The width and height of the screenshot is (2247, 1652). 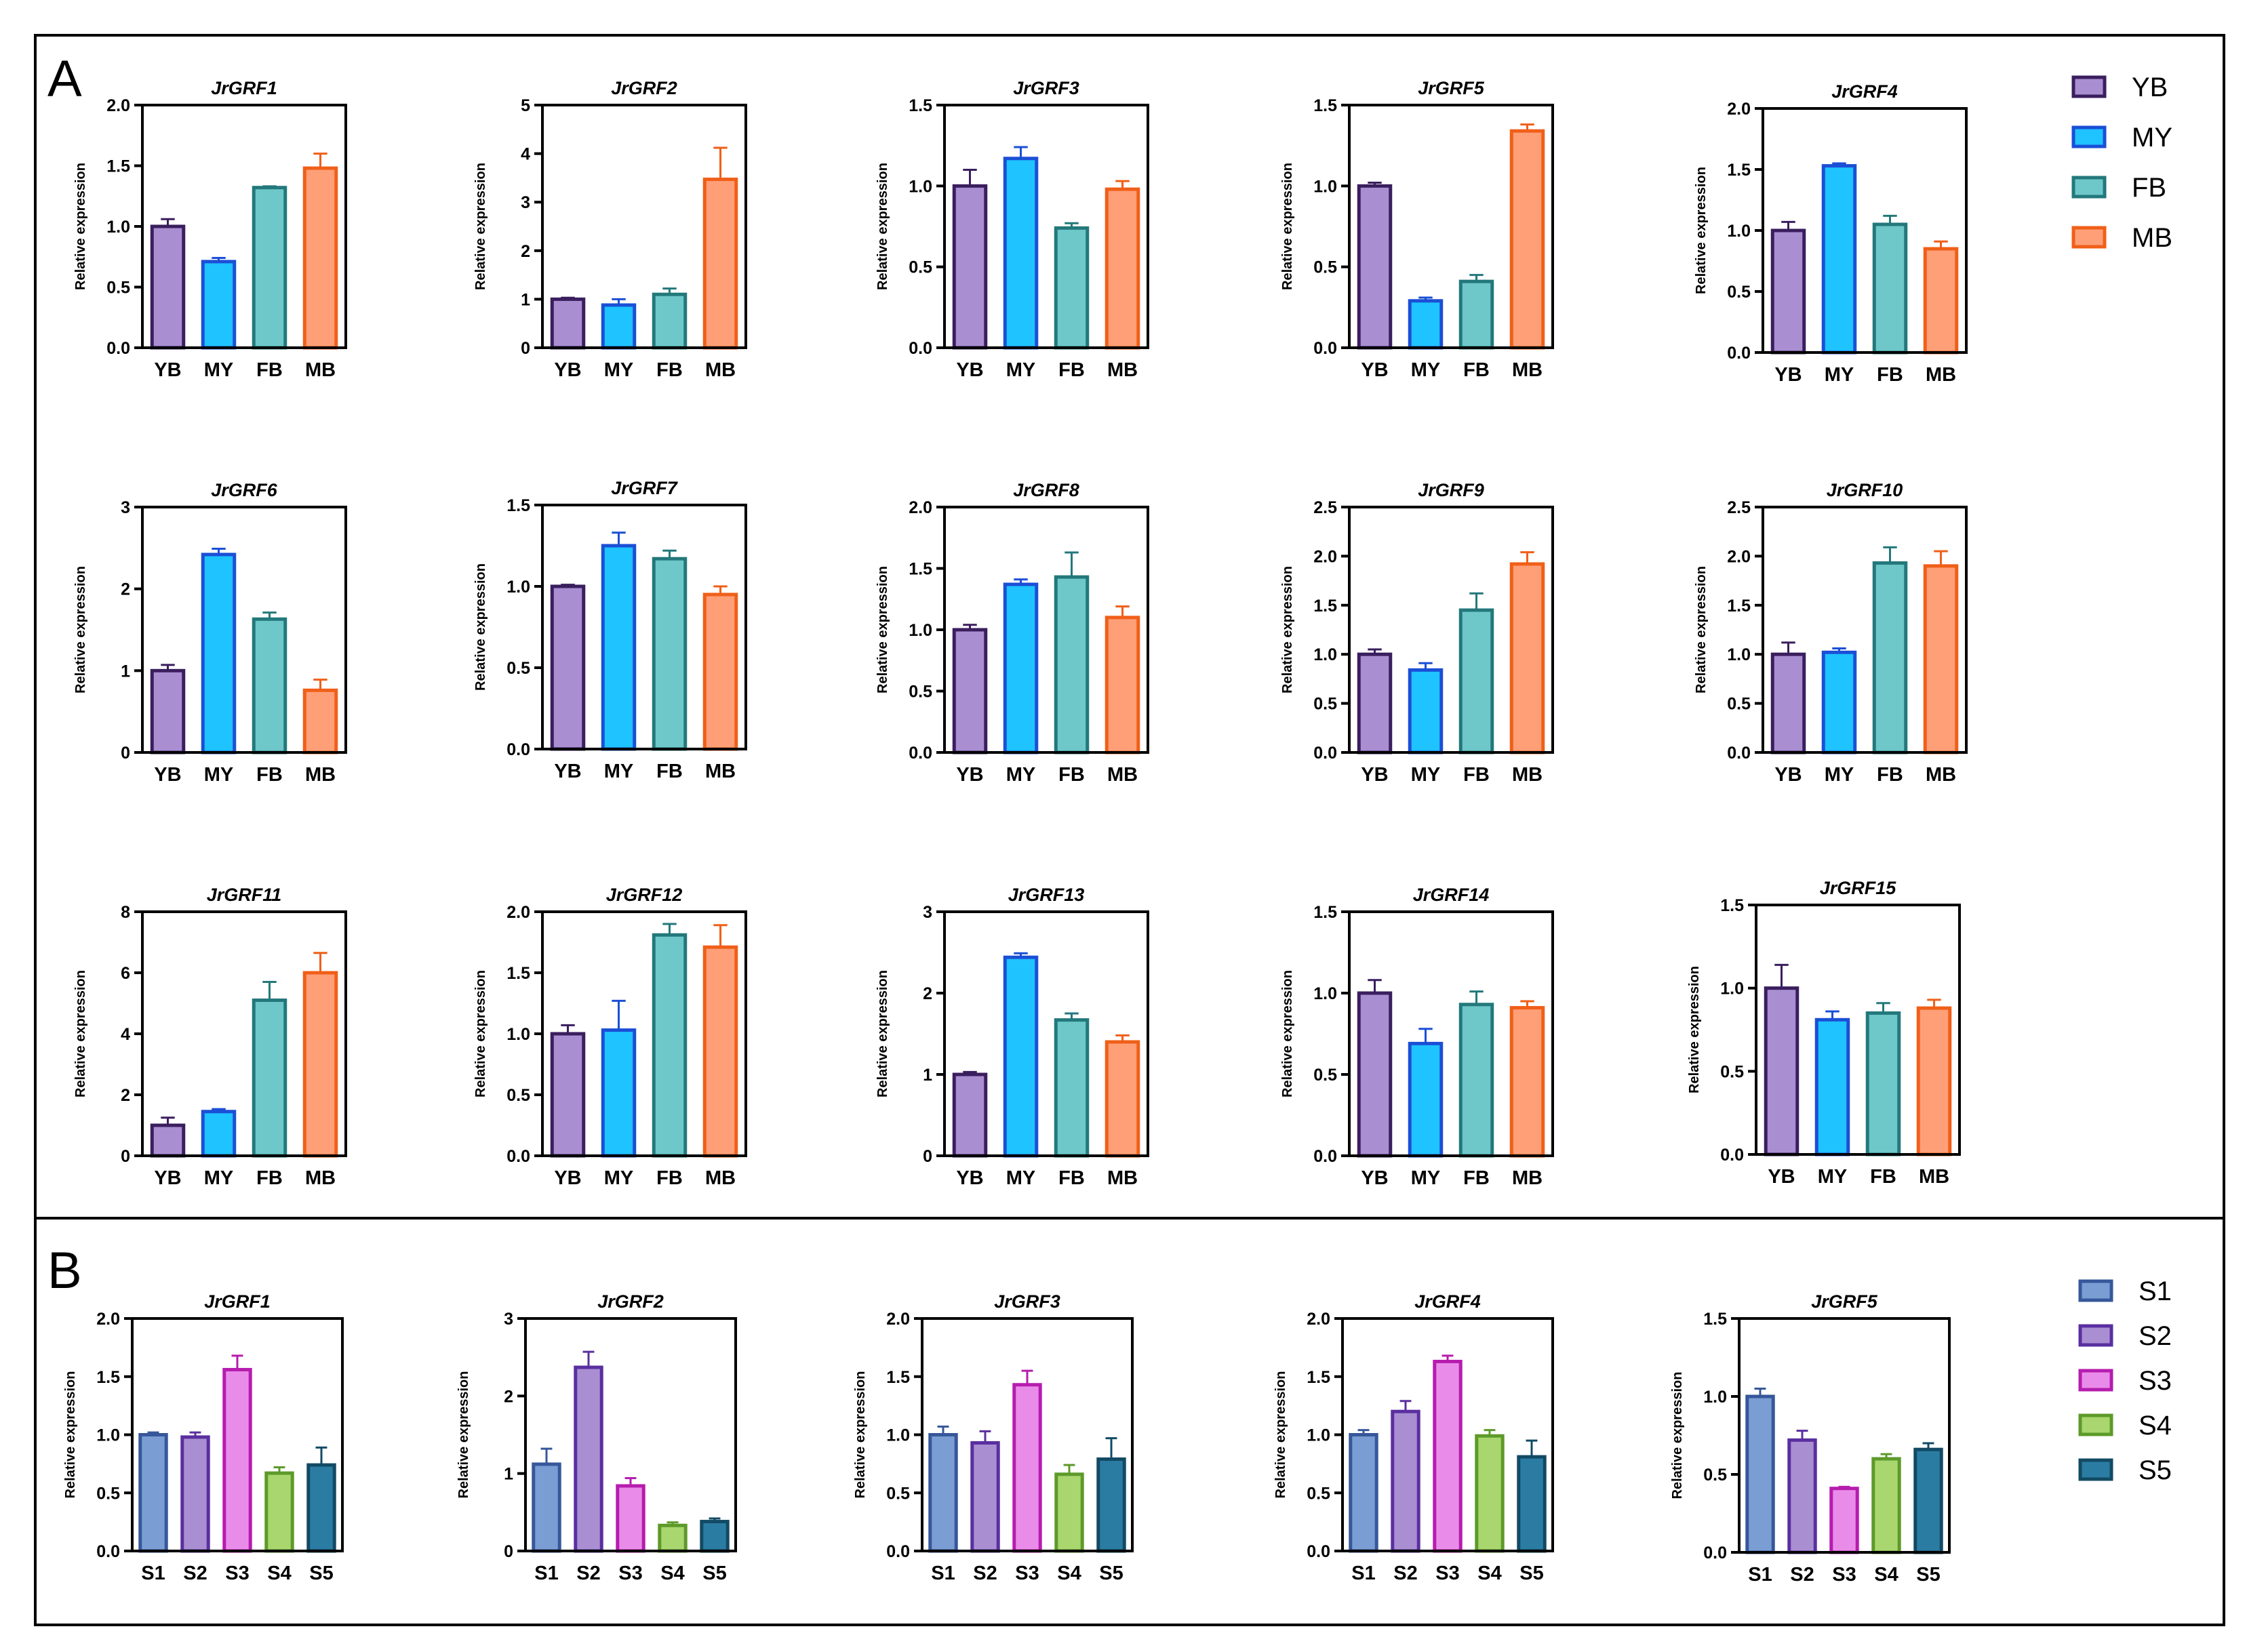 I want to click on chart-a-jrgrf9-ytick-label-0: 0.0, so click(x=1325, y=753).